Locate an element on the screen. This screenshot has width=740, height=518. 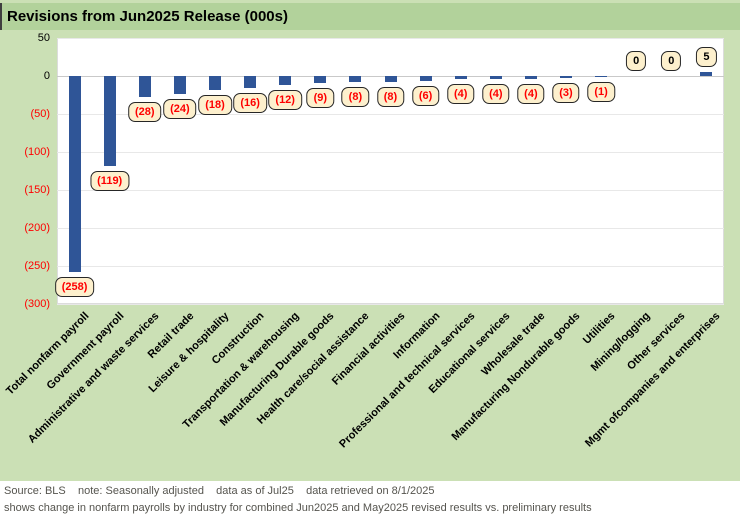
data-label: (1) is located at coordinates (601, 91).